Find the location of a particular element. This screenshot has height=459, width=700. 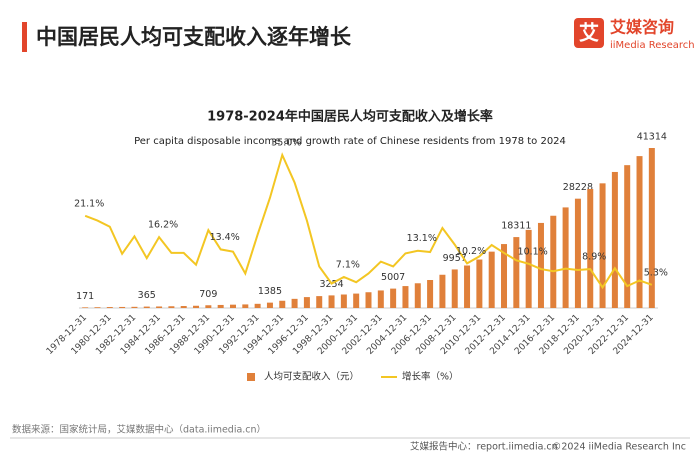

line-value-label: 16.2% is located at coordinates (163, 225).